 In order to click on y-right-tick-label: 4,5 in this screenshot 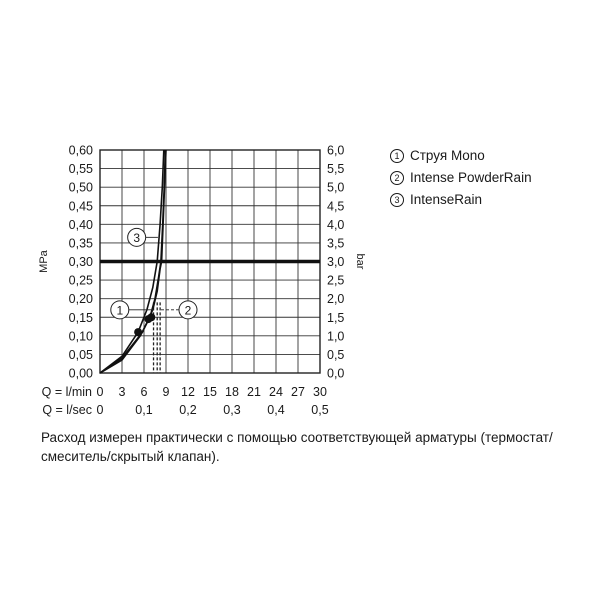, I will do `click(335, 206)`.